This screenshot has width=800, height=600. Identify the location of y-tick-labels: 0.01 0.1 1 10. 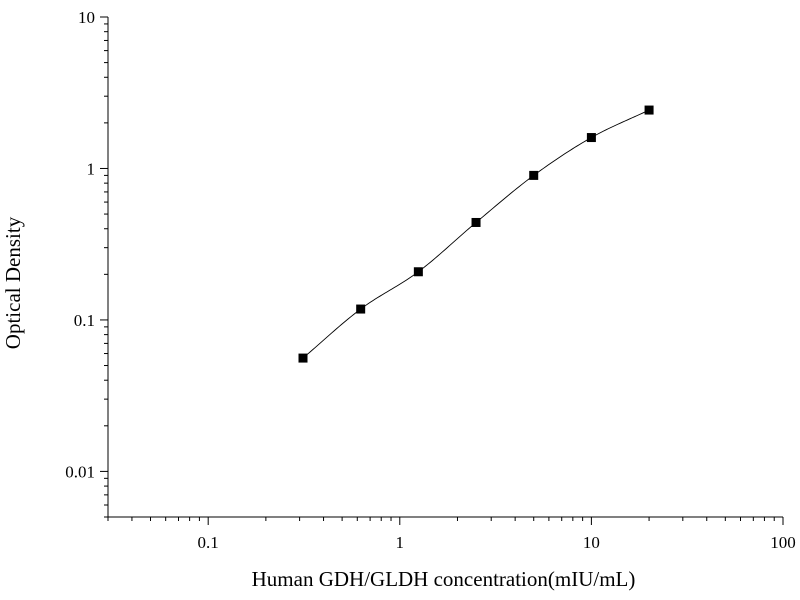
(80, 244).